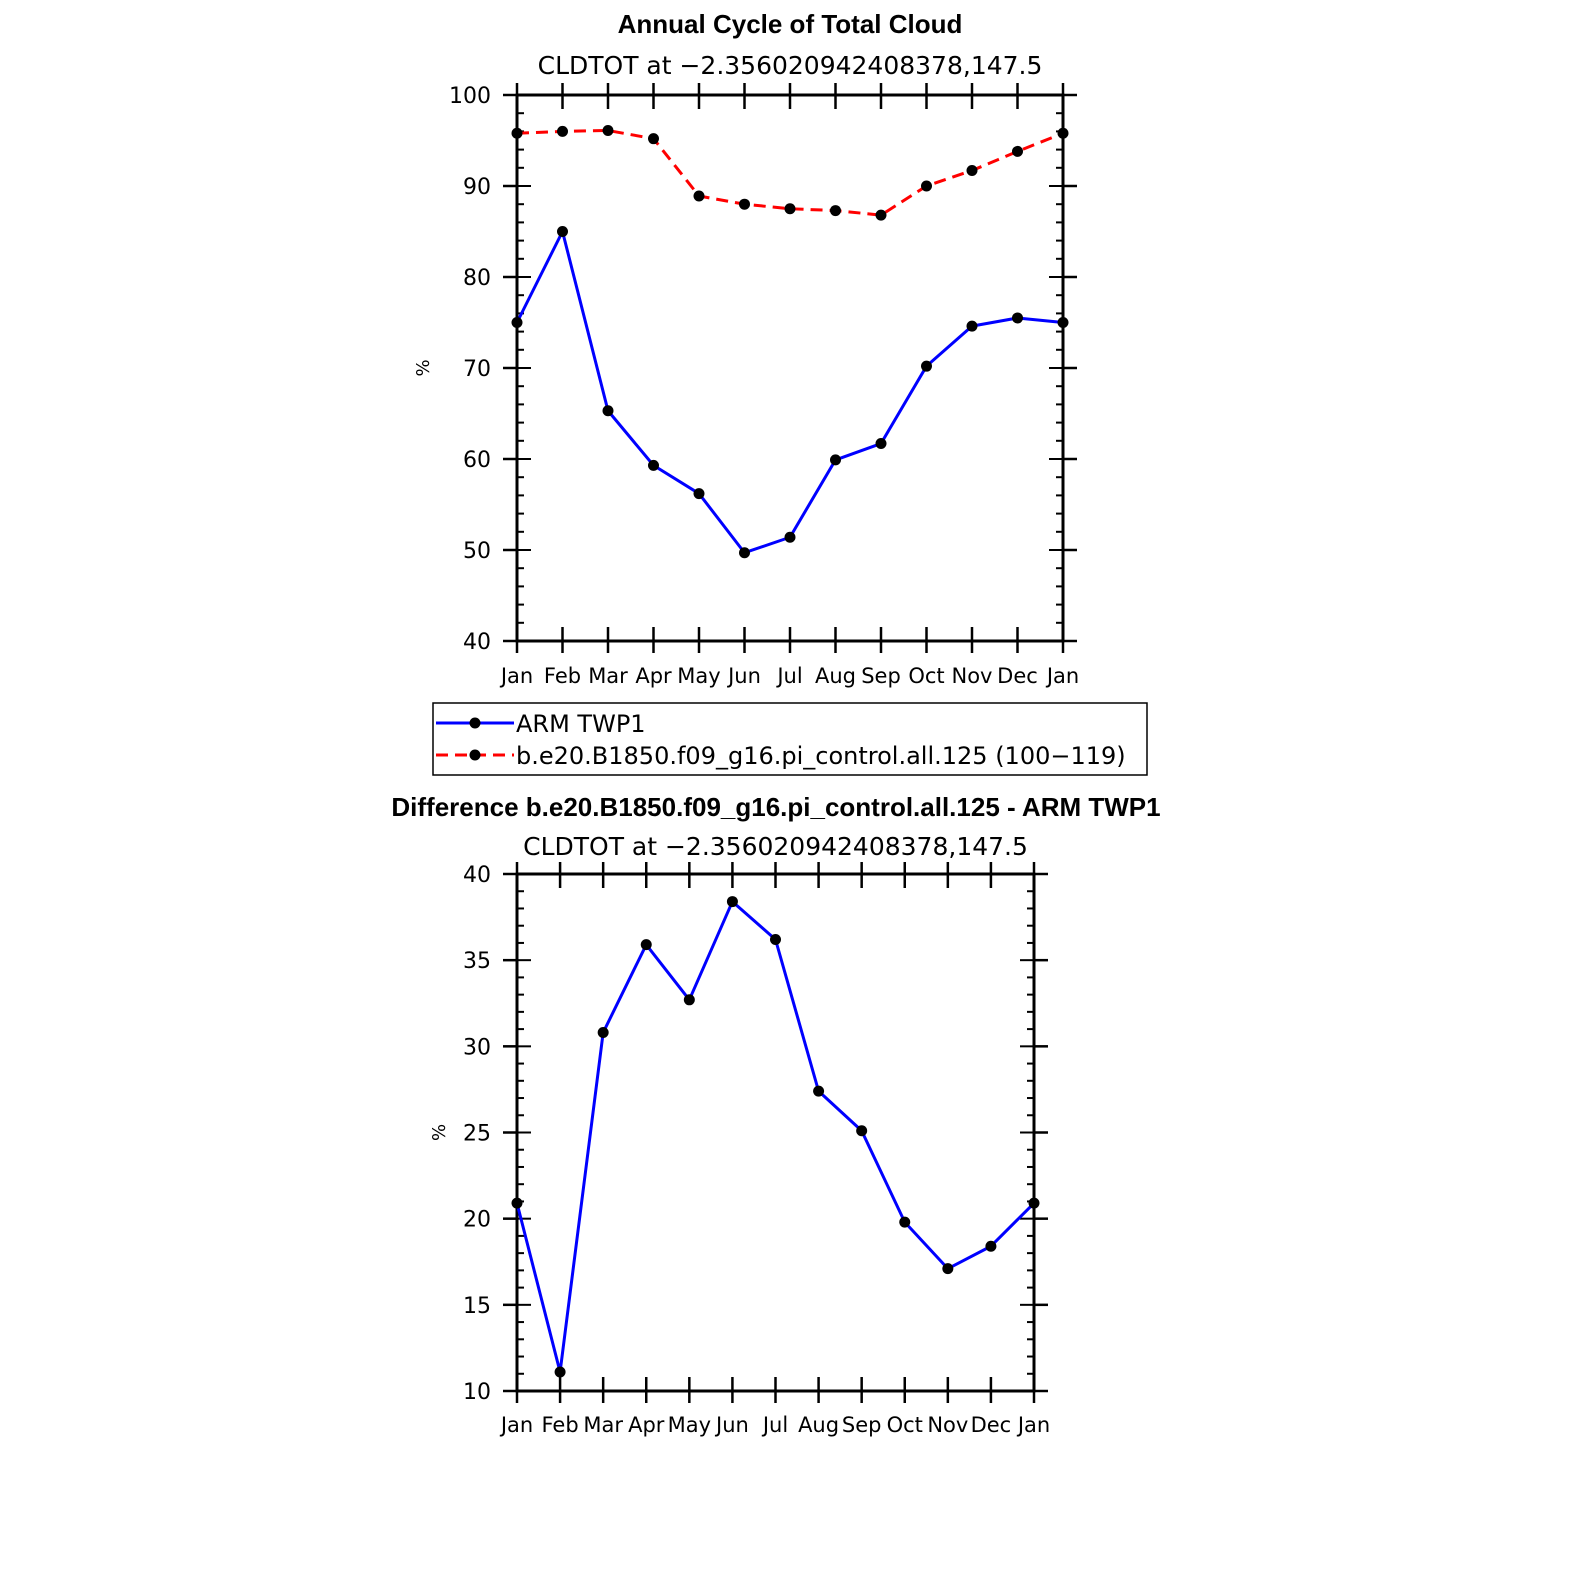  Describe the element at coordinates (581, 724) in the screenshot. I see `legend-entry: ARM TWP1` at that location.